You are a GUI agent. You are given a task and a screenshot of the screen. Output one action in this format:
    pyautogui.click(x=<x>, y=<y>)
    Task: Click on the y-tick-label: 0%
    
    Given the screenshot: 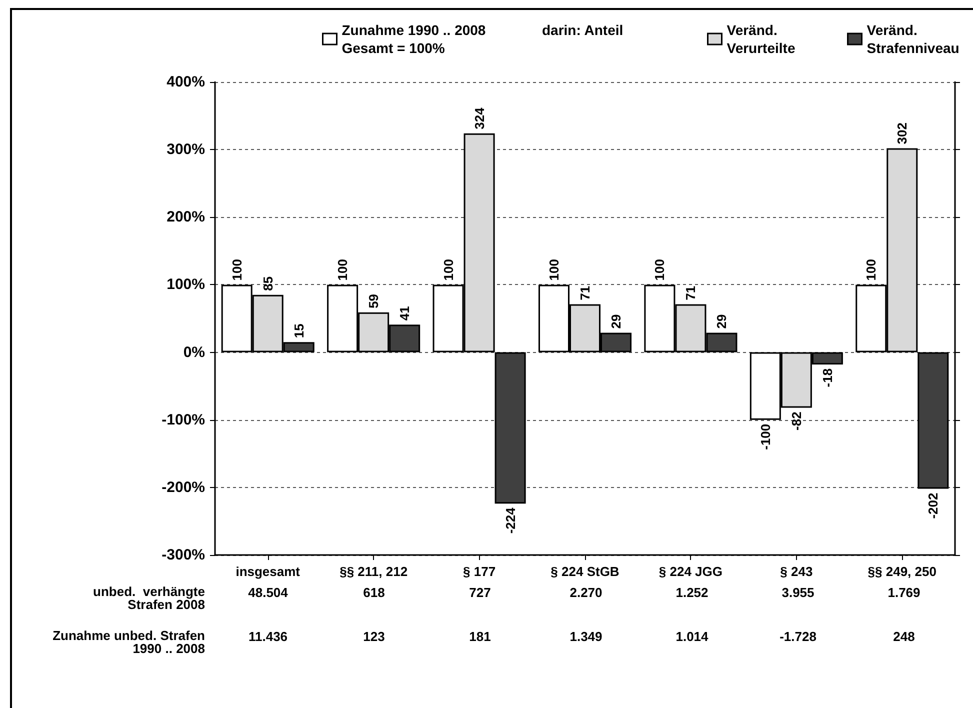 What is the action you would take?
    pyautogui.click(x=194, y=352)
    